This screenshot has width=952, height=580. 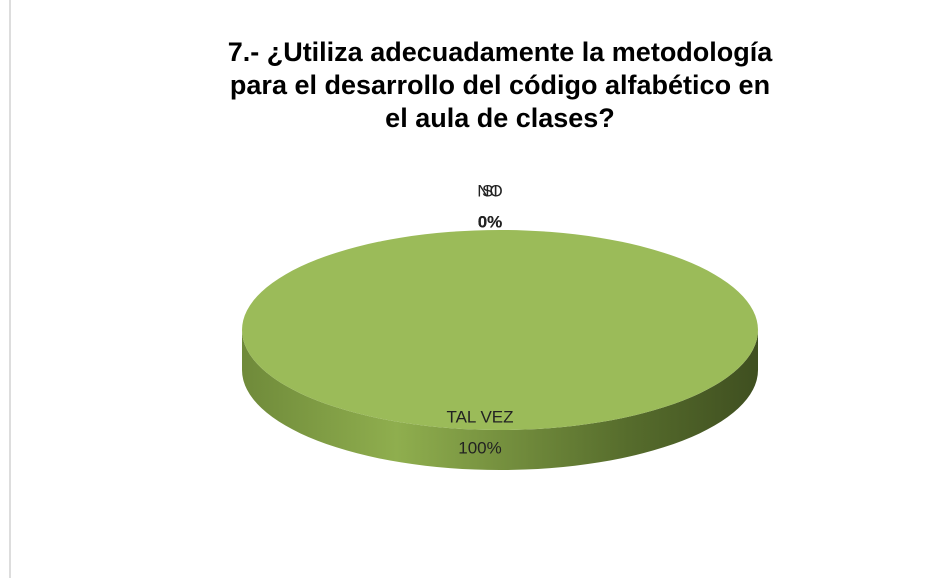 I want to click on pie-slice-side, so click(x=500, y=400).